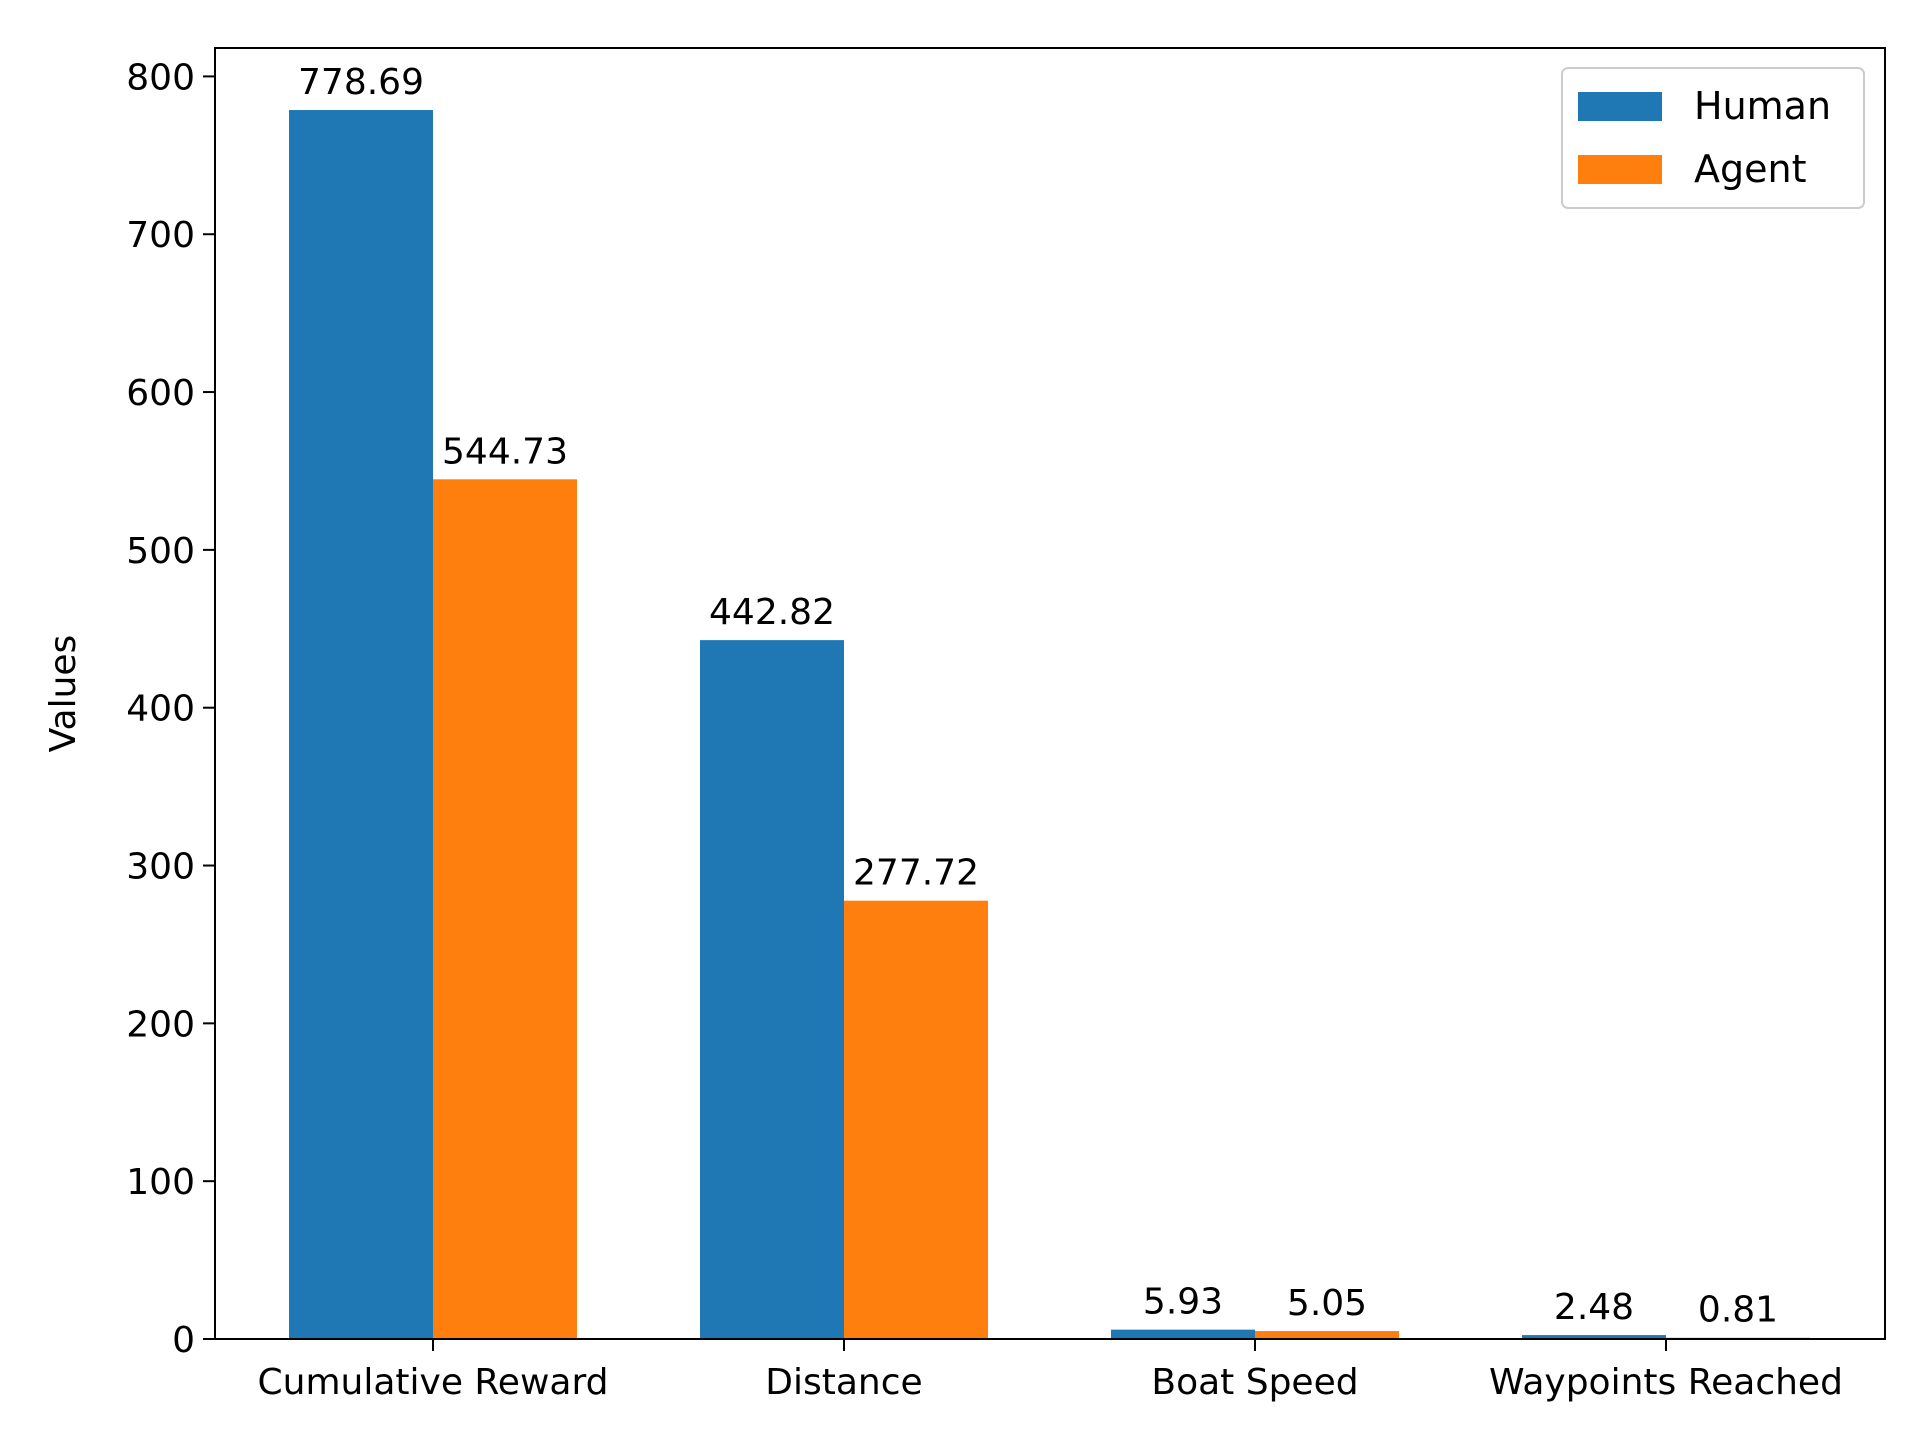 Image resolution: width=1920 pixels, height=1440 pixels. What do you see at coordinates (1594, 1307) in the screenshot?
I see `data-label-human-waypoints-reached: 2.48` at bounding box center [1594, 1307].